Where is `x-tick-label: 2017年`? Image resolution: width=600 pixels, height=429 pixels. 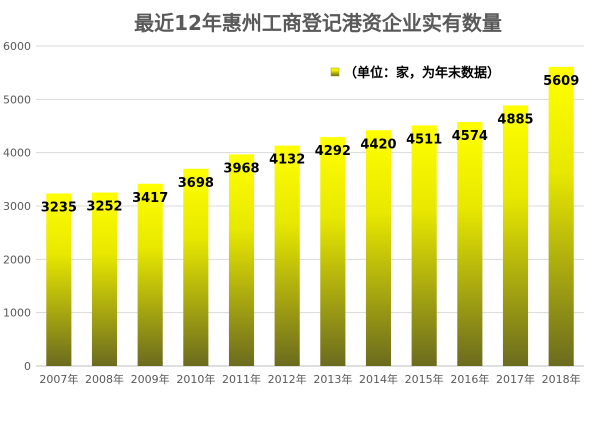 x-tick-label: 2017年 is located at coordinates (515, 379).